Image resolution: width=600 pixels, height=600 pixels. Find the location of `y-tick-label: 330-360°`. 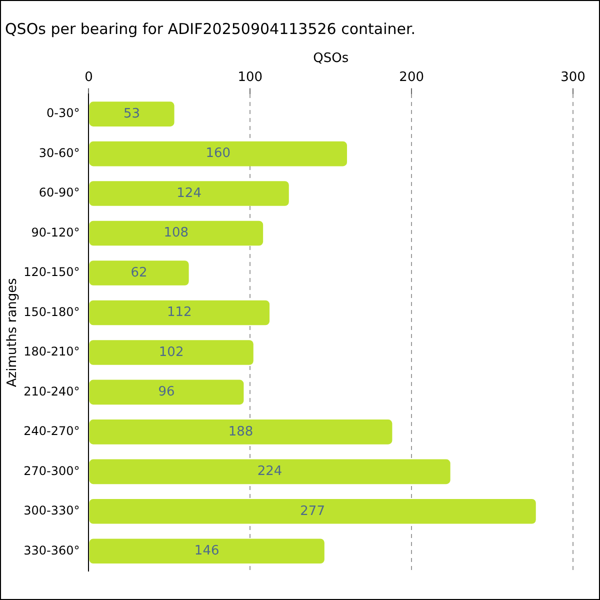

y-tick-label: 330-360° is located at coordinates (52, 550).